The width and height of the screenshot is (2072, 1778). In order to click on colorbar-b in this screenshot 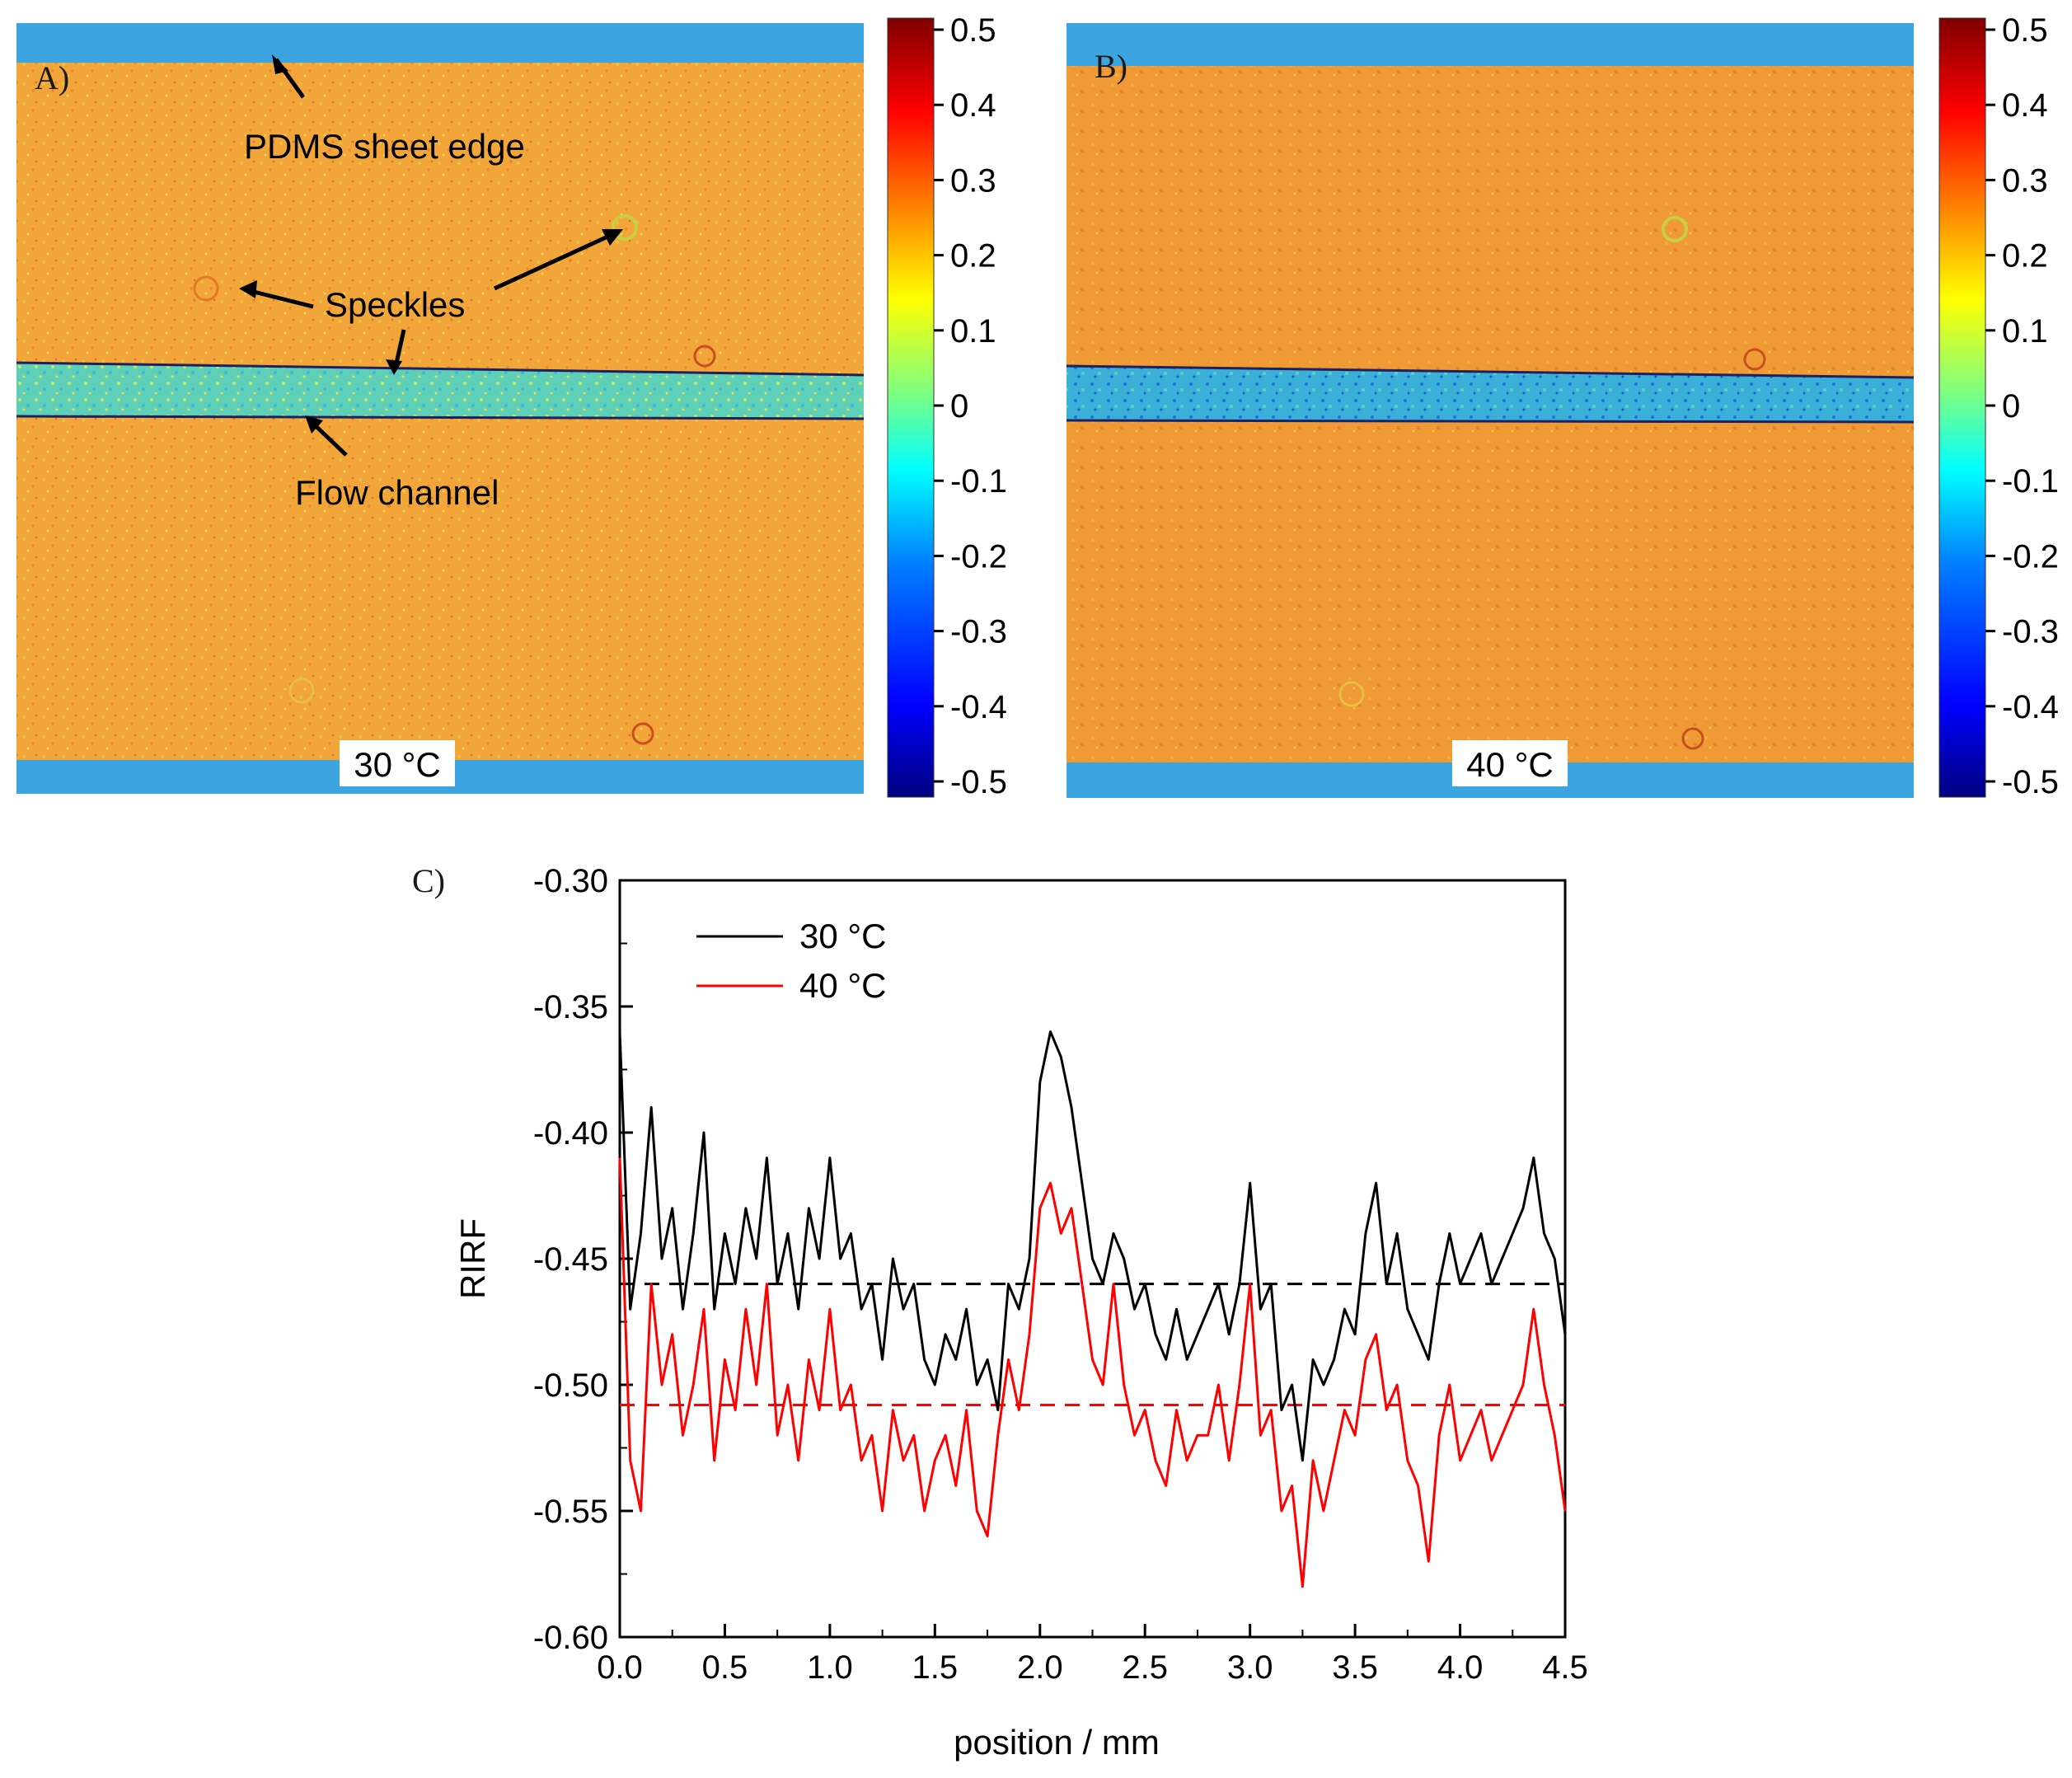, I will do `click(1962, 407)`.